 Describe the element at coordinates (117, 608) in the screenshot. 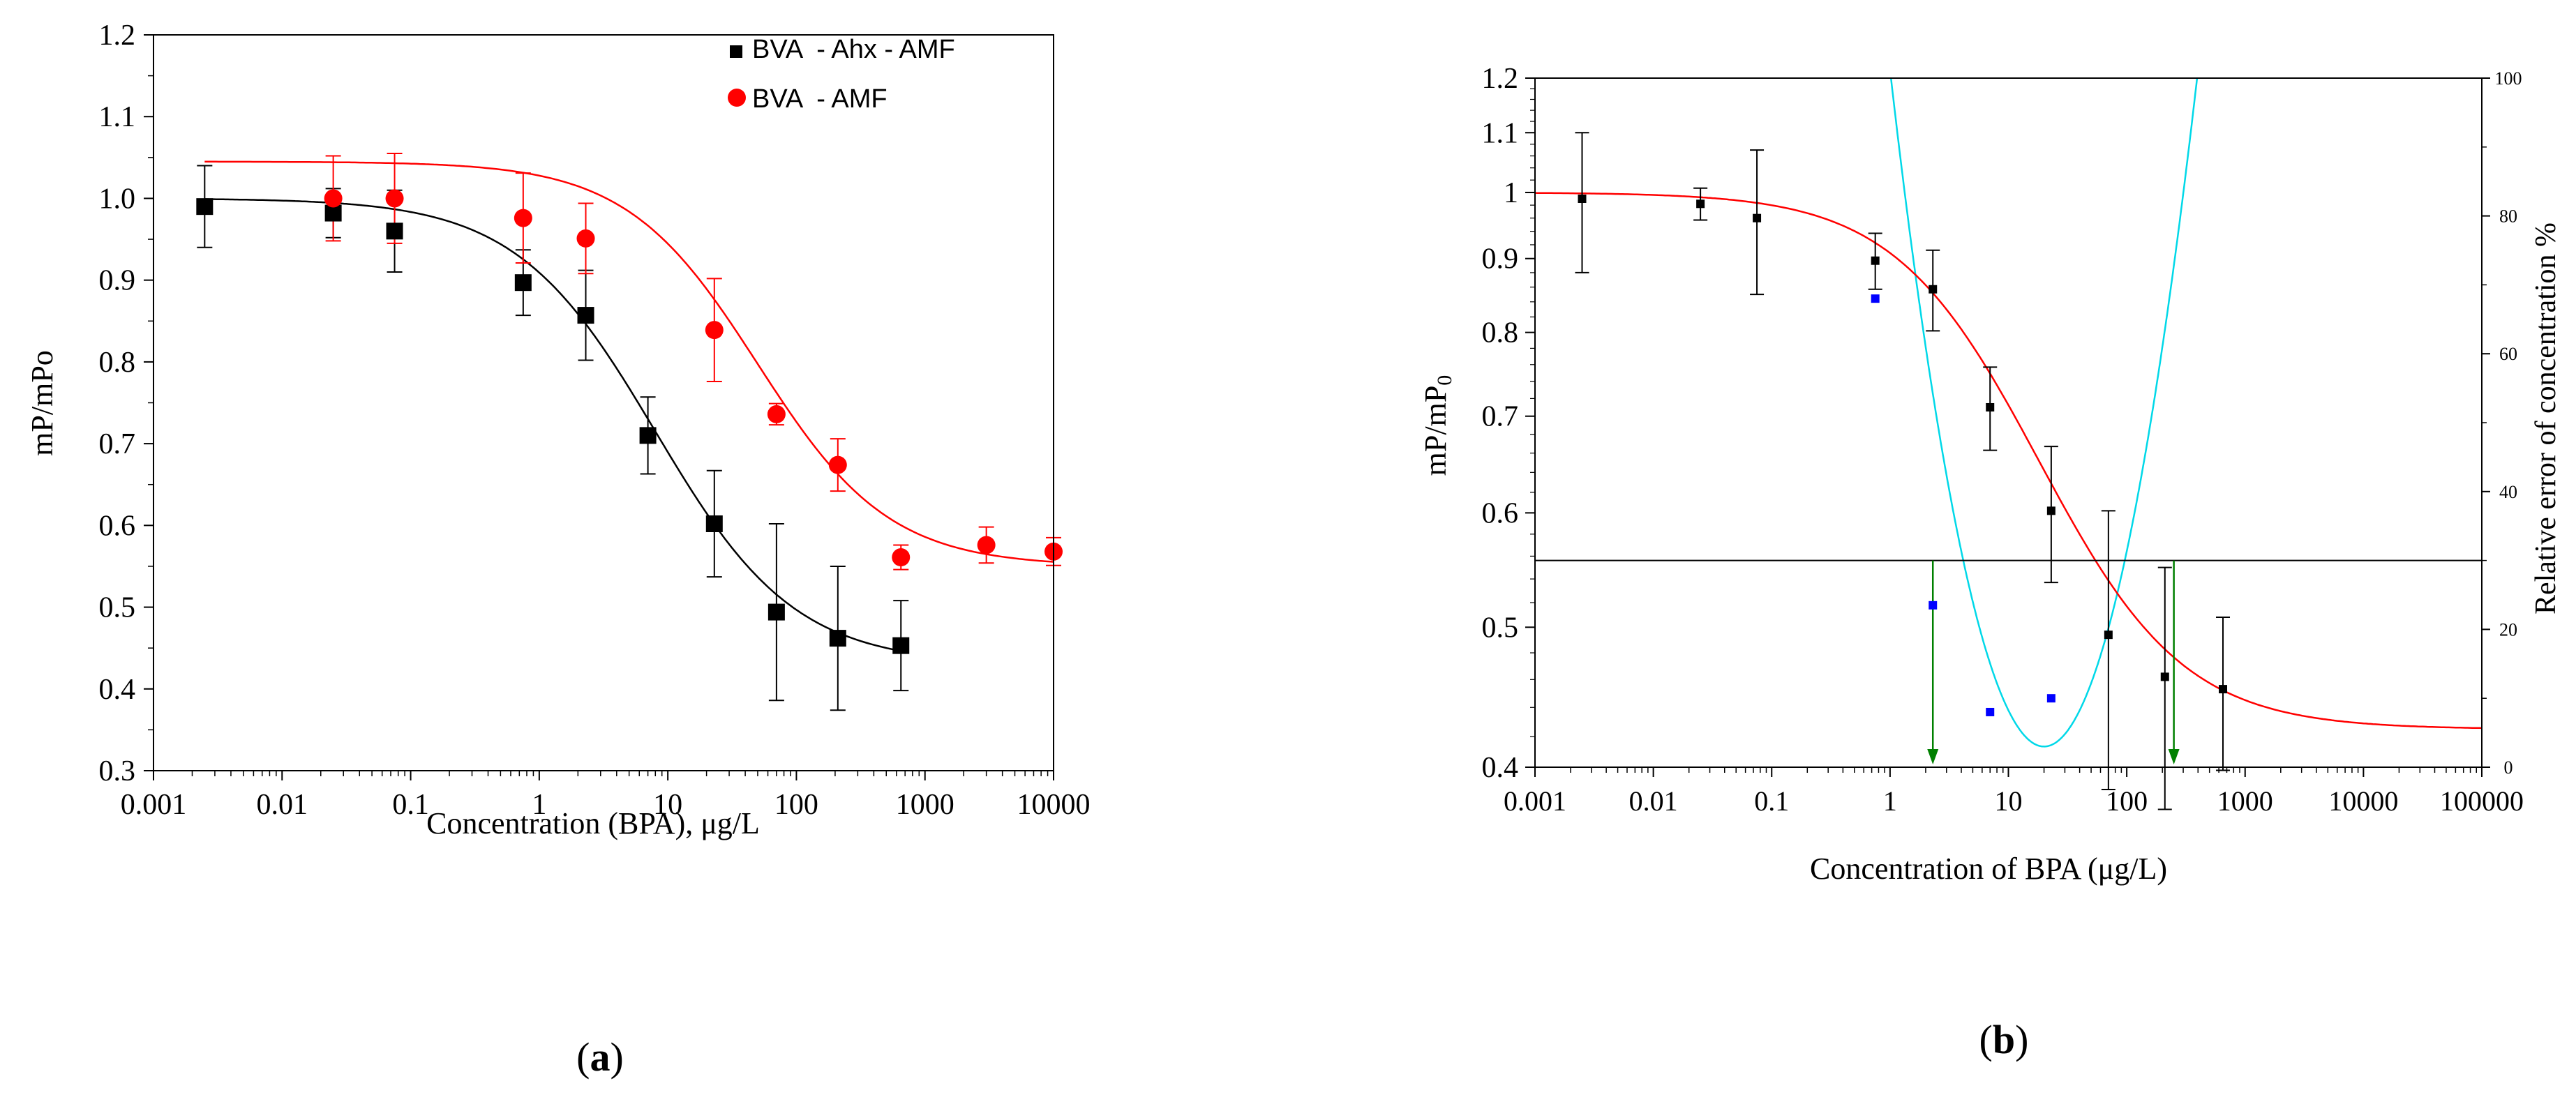

I see `y-tick-label: 0.5` at that location.